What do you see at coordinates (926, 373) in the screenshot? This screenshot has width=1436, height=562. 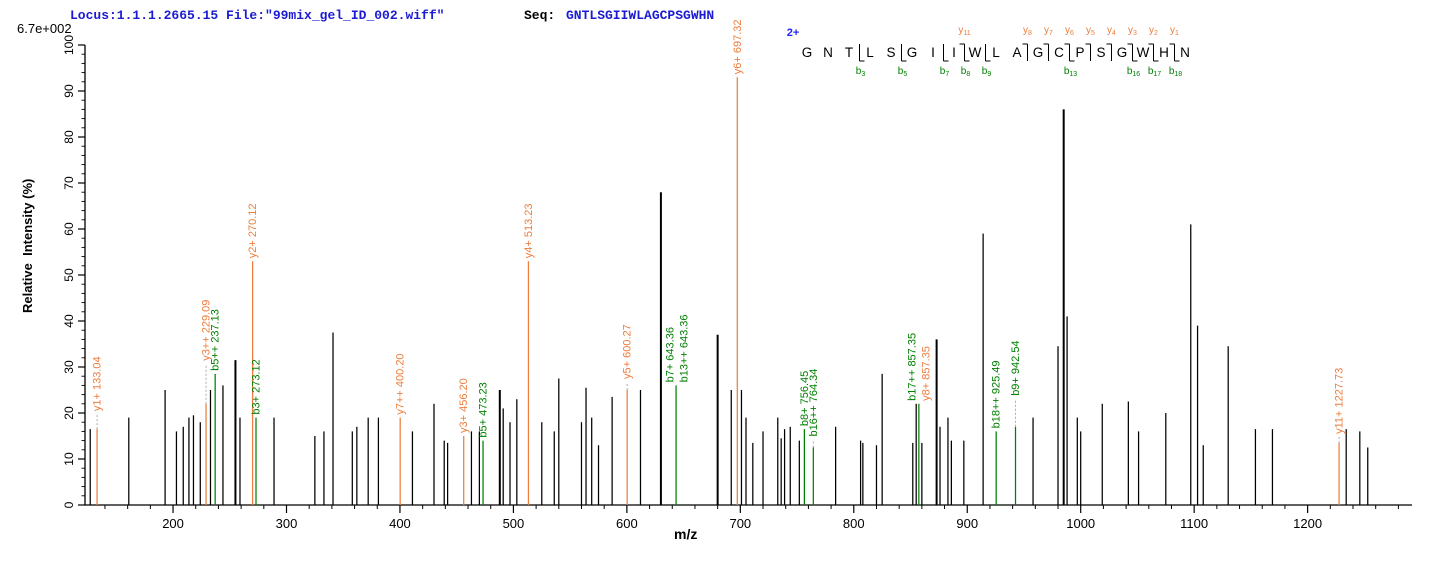 I see `y-ion-peak-label: y8+ 857.35` at bounding box center [926, 373].